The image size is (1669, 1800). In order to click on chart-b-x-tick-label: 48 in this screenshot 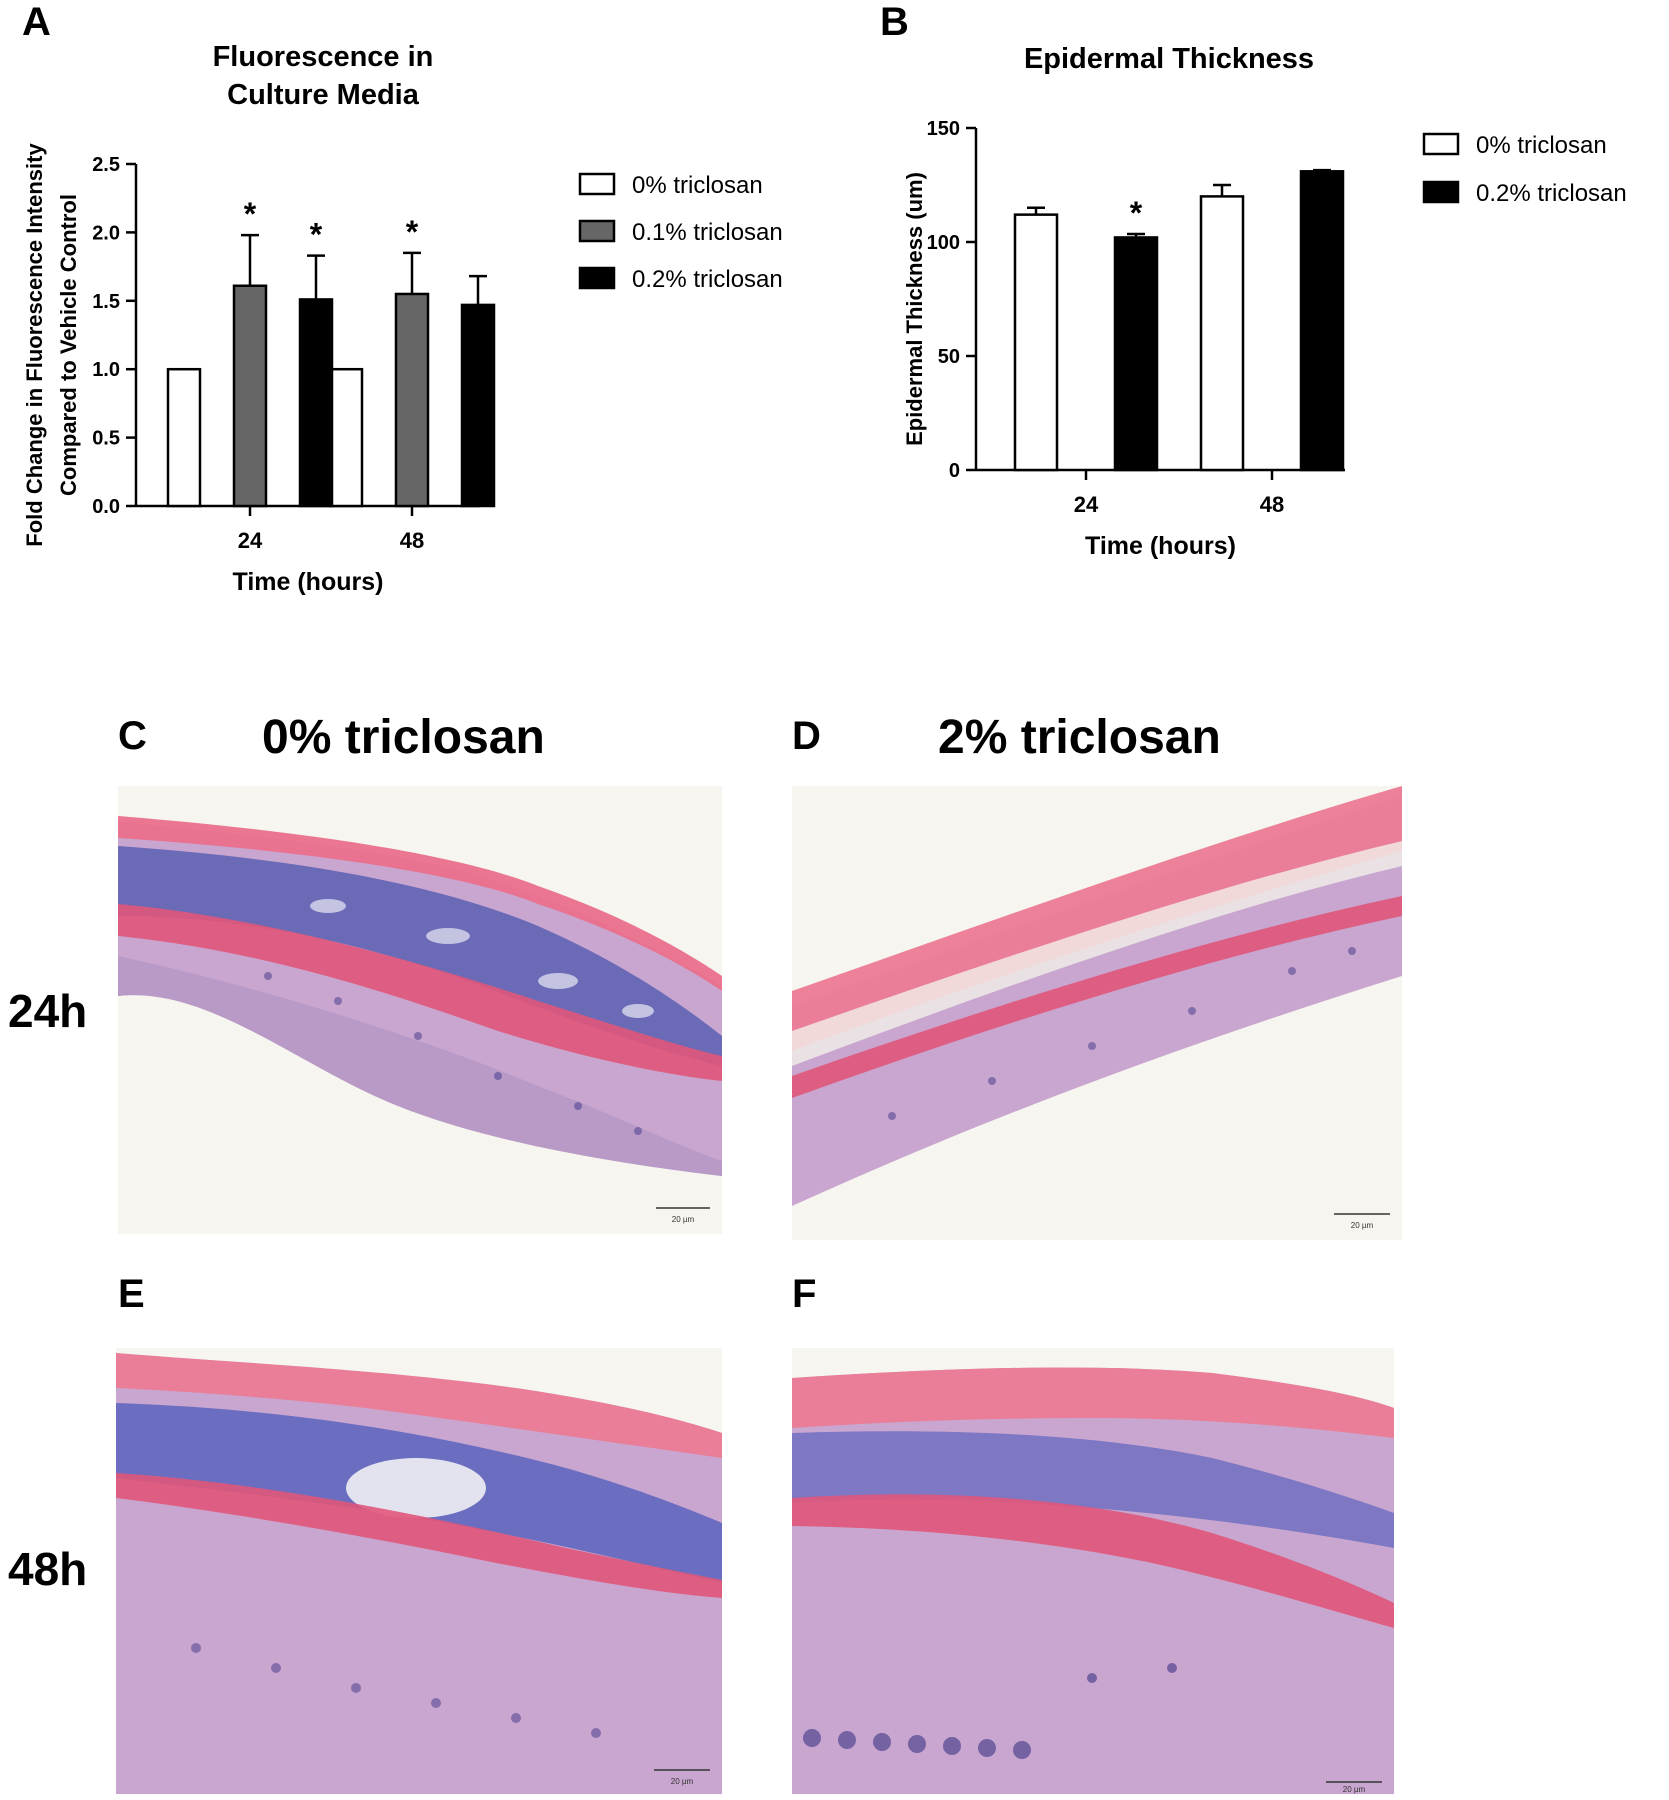, I will do `click(1272, 504)`.